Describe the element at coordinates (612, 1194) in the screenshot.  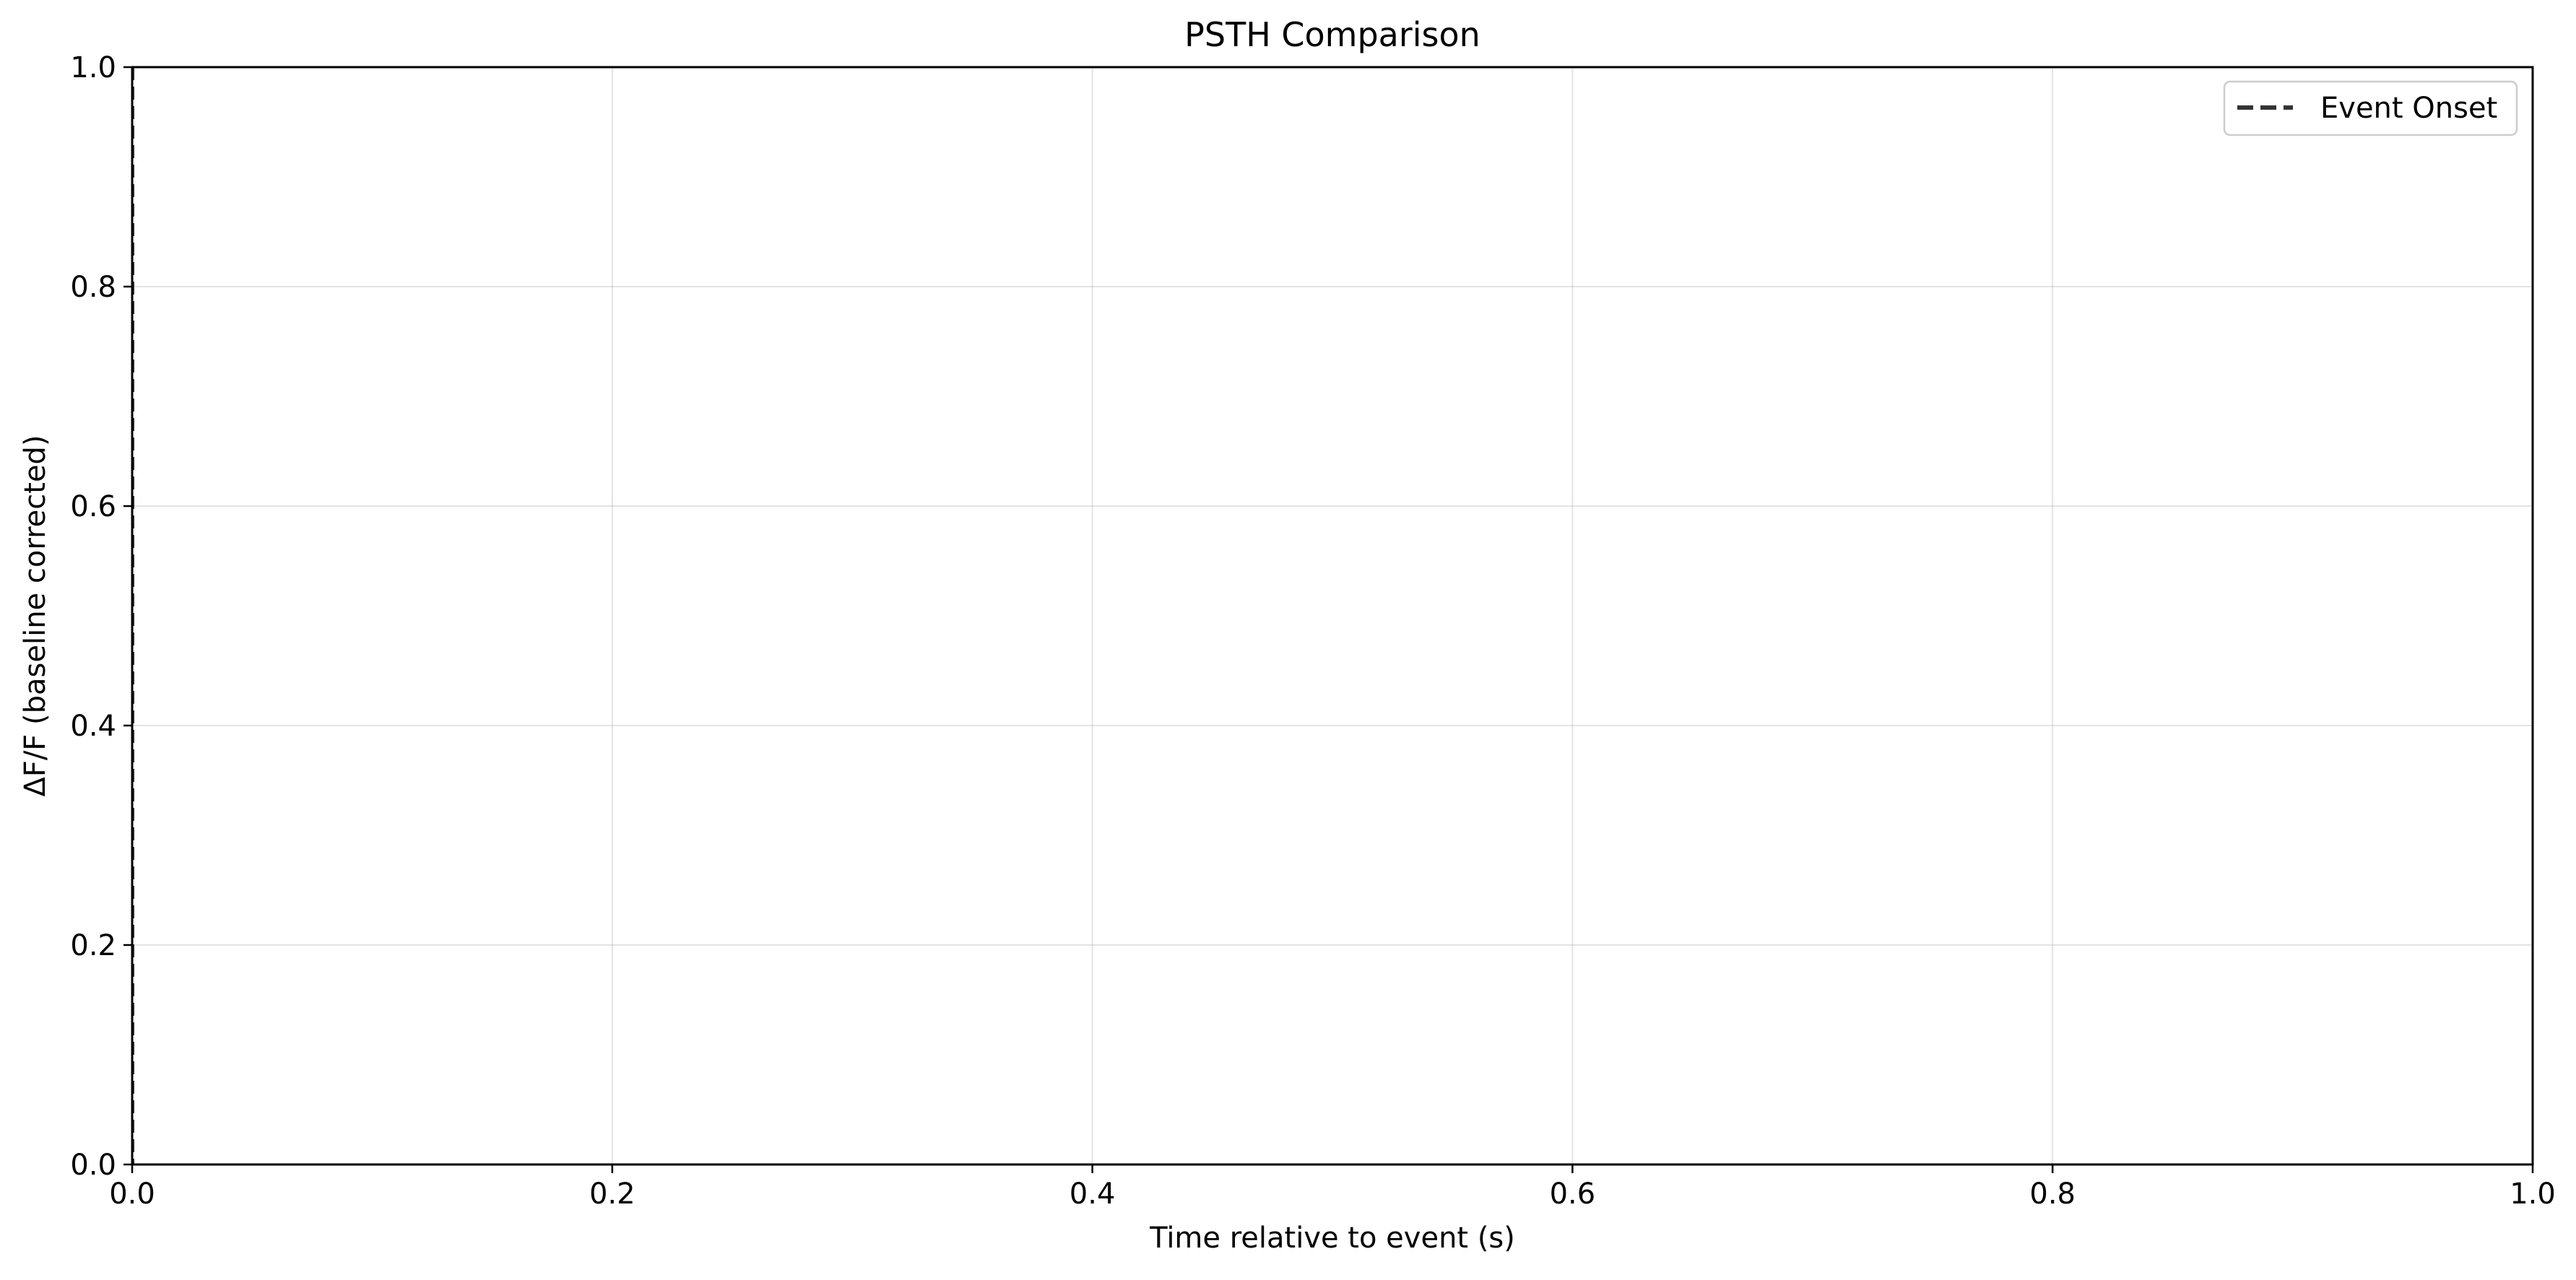
I see `x-tick-label-1: 0.2` at that location.